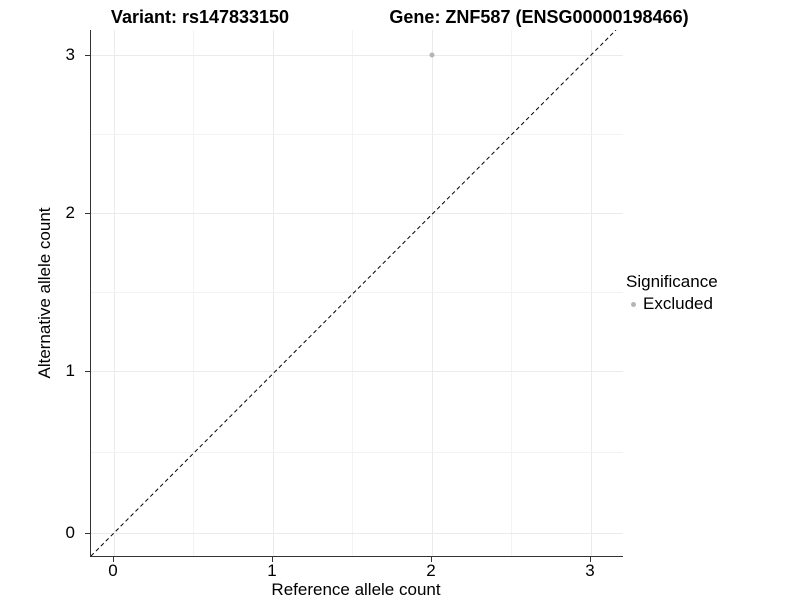 The height and width of the screenshot is (600, 800). I want to click on y-tick-label: 2, so click(70, 212).